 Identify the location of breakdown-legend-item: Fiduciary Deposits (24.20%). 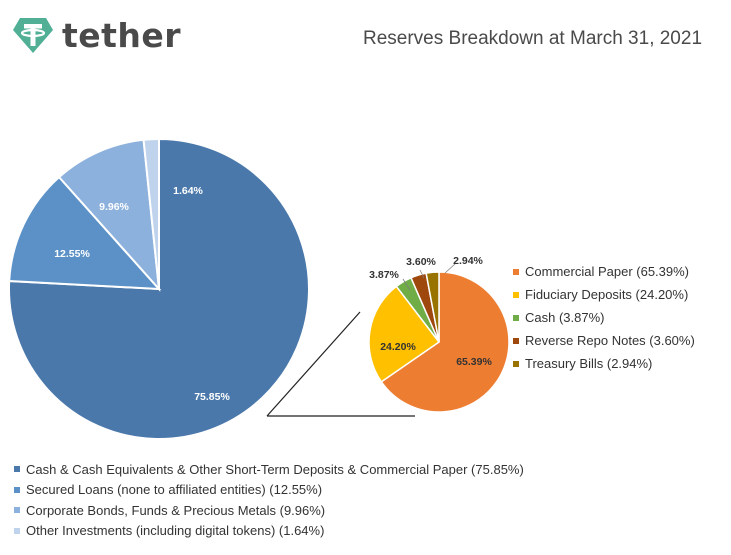
(604, 294).